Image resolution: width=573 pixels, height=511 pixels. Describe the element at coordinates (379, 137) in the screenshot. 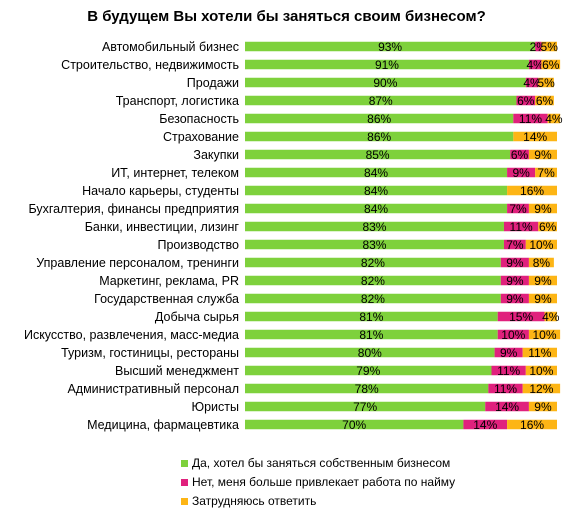

I see `data-label-series-0: 86%` at that location.